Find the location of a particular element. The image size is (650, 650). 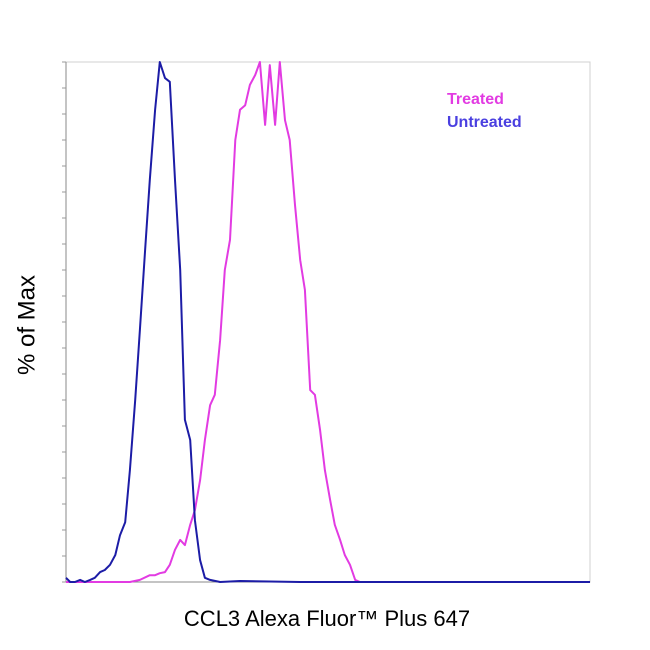

y-axis-label: % of Max is located at coordinates (26, 325).